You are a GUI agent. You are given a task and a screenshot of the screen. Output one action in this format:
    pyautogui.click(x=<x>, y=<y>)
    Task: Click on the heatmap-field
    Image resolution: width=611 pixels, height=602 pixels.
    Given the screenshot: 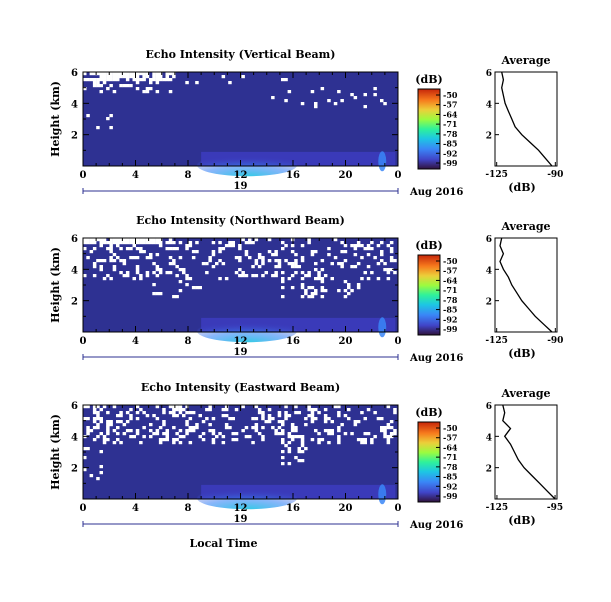 What is the action you would take?
    pyautogui.click(x=240, y=285)
    